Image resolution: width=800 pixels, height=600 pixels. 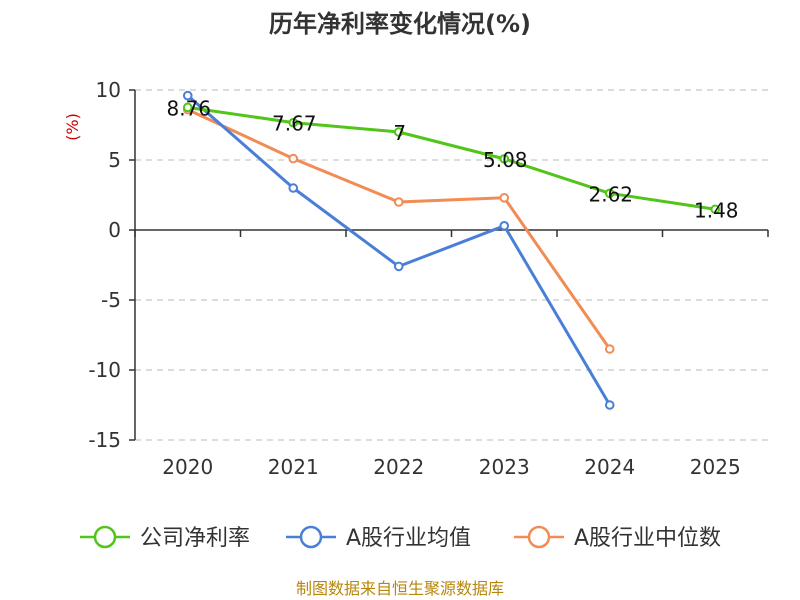 I want to click on y-tick-label: 5, so click(x=114, y=160).